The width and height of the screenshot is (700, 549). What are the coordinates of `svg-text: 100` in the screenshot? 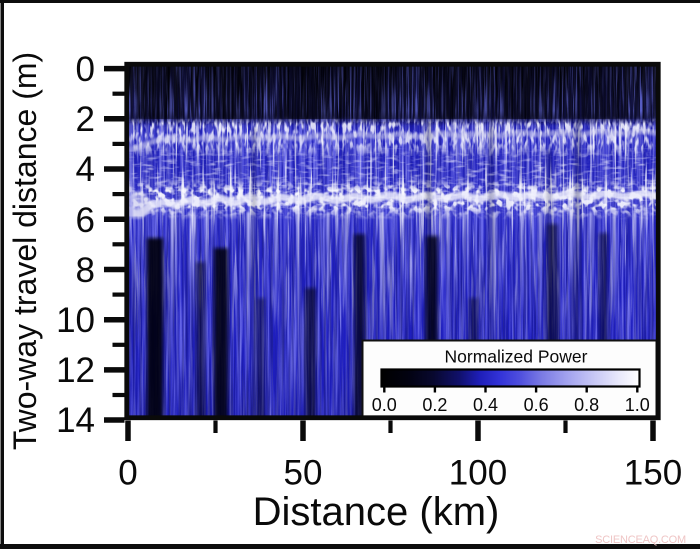 It's located at (478, 473).